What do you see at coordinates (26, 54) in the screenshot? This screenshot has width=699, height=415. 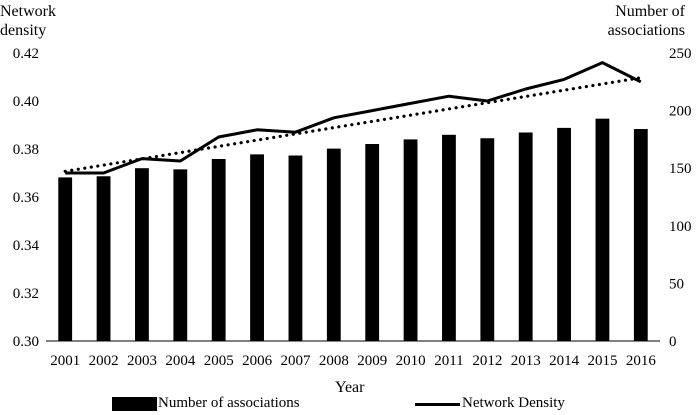 I see `y-left-tick-label: 0.42` at bounding box center [26, 54].